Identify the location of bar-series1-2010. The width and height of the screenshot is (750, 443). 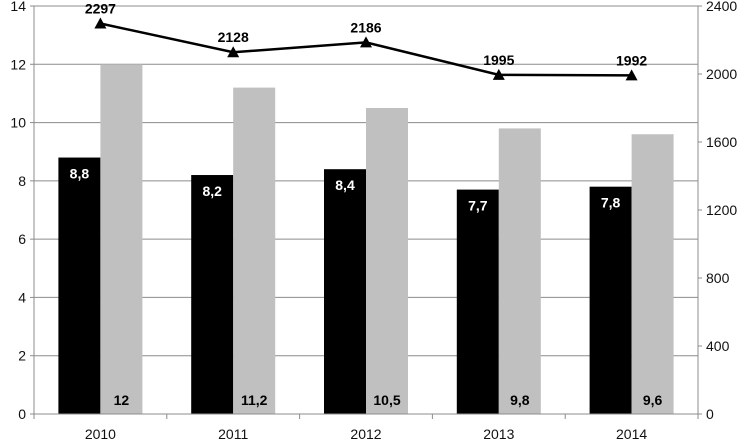
(79, 286).